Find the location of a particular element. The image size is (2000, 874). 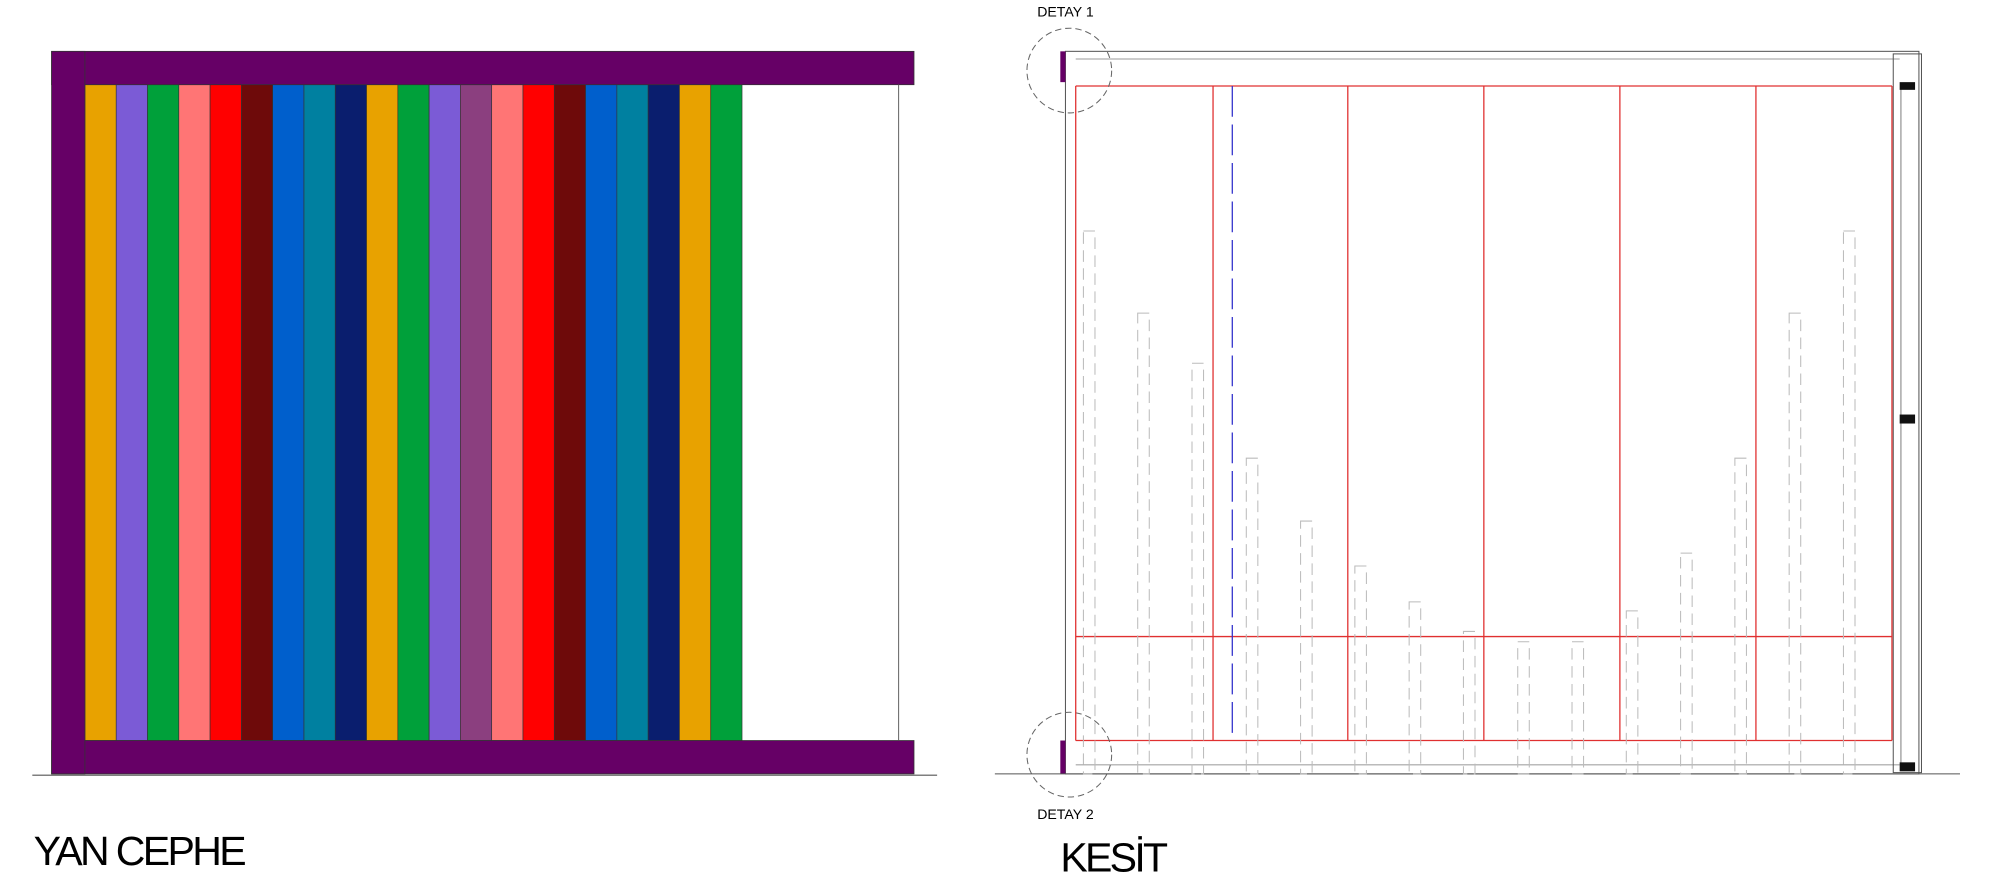

detail-label: DETAY 1 is located at coordinates (1065, 12).